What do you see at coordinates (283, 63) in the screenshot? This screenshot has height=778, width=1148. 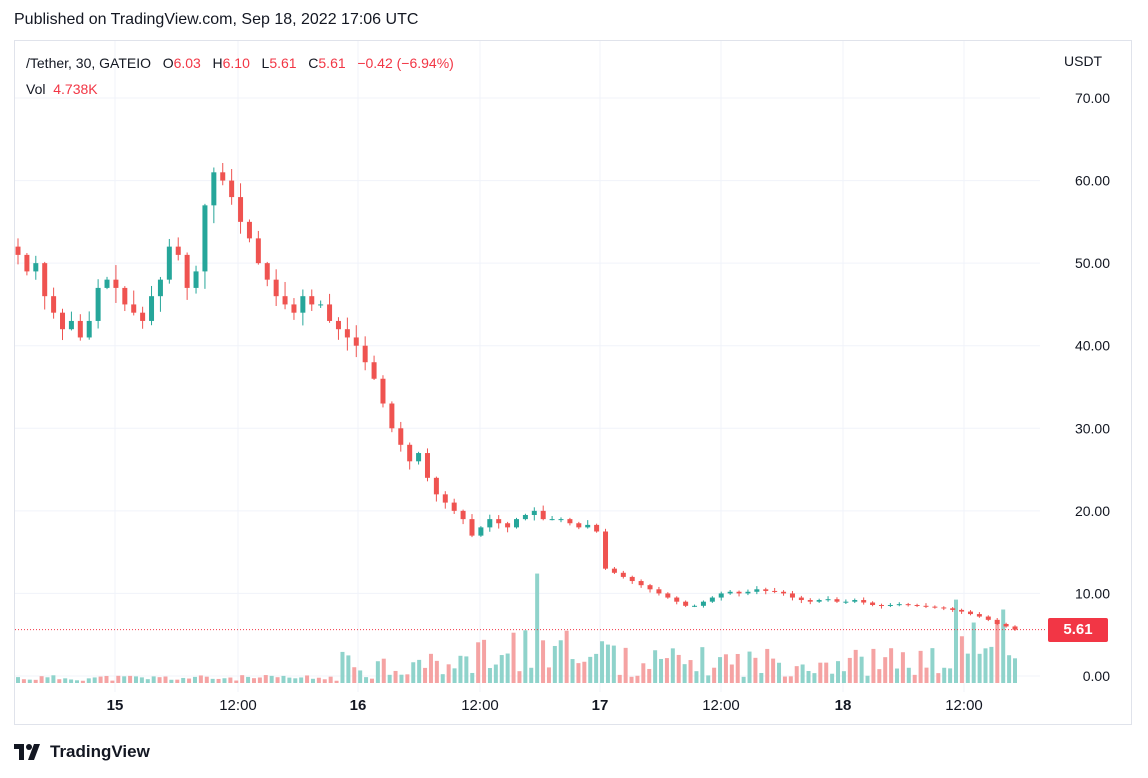 I see `legend-low: 5.61` at bounding box center [283, 63].